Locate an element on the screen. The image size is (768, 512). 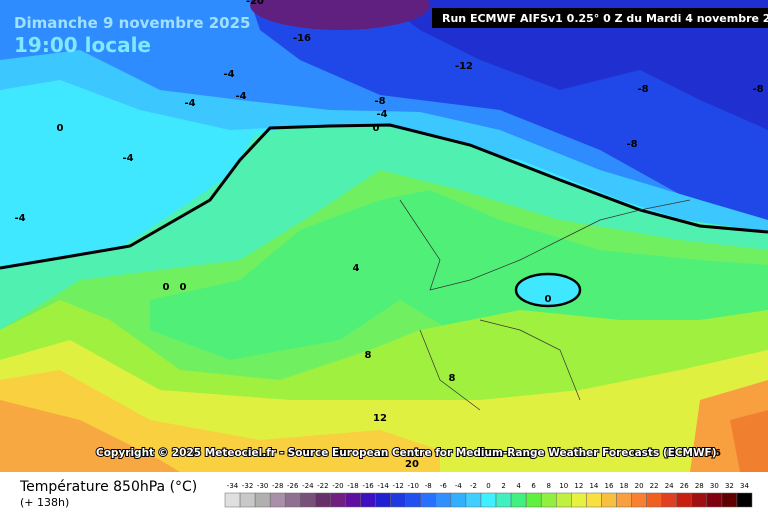
contour-label: -12 is located at coordinates (464, 66).